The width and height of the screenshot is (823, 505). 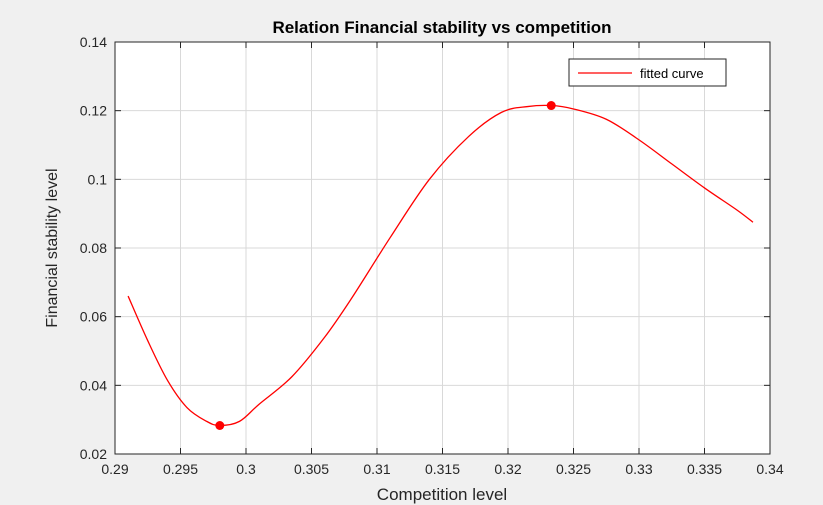 I want to click on legend-label-fitted-curve: fitted curve, so click(x=672, y=73).